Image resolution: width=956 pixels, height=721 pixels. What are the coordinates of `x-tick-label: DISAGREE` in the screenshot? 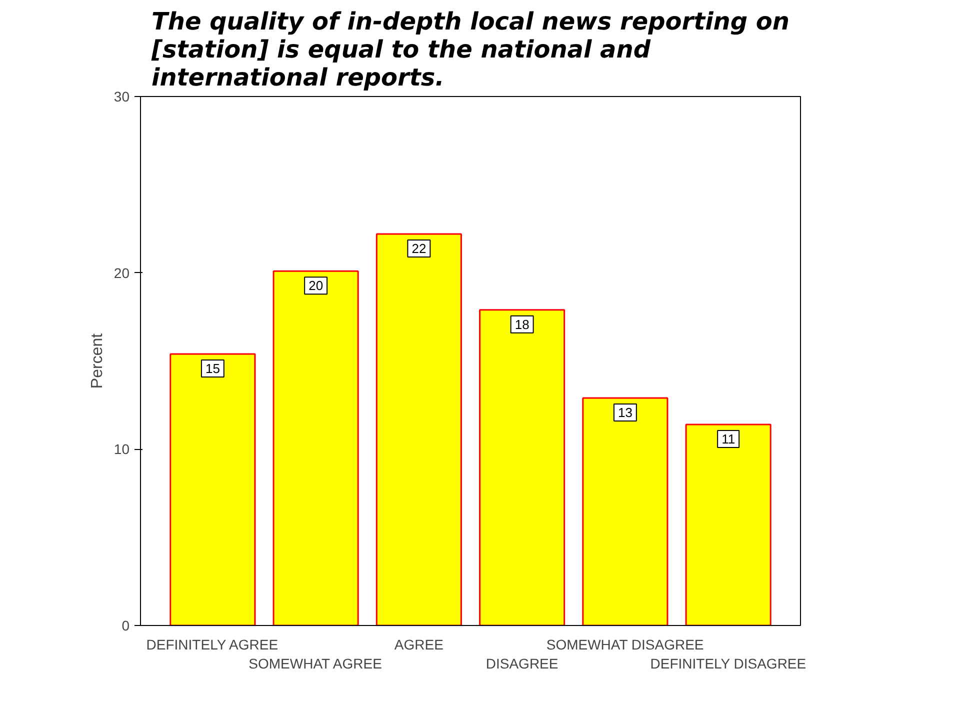 It's located at (522, 664).